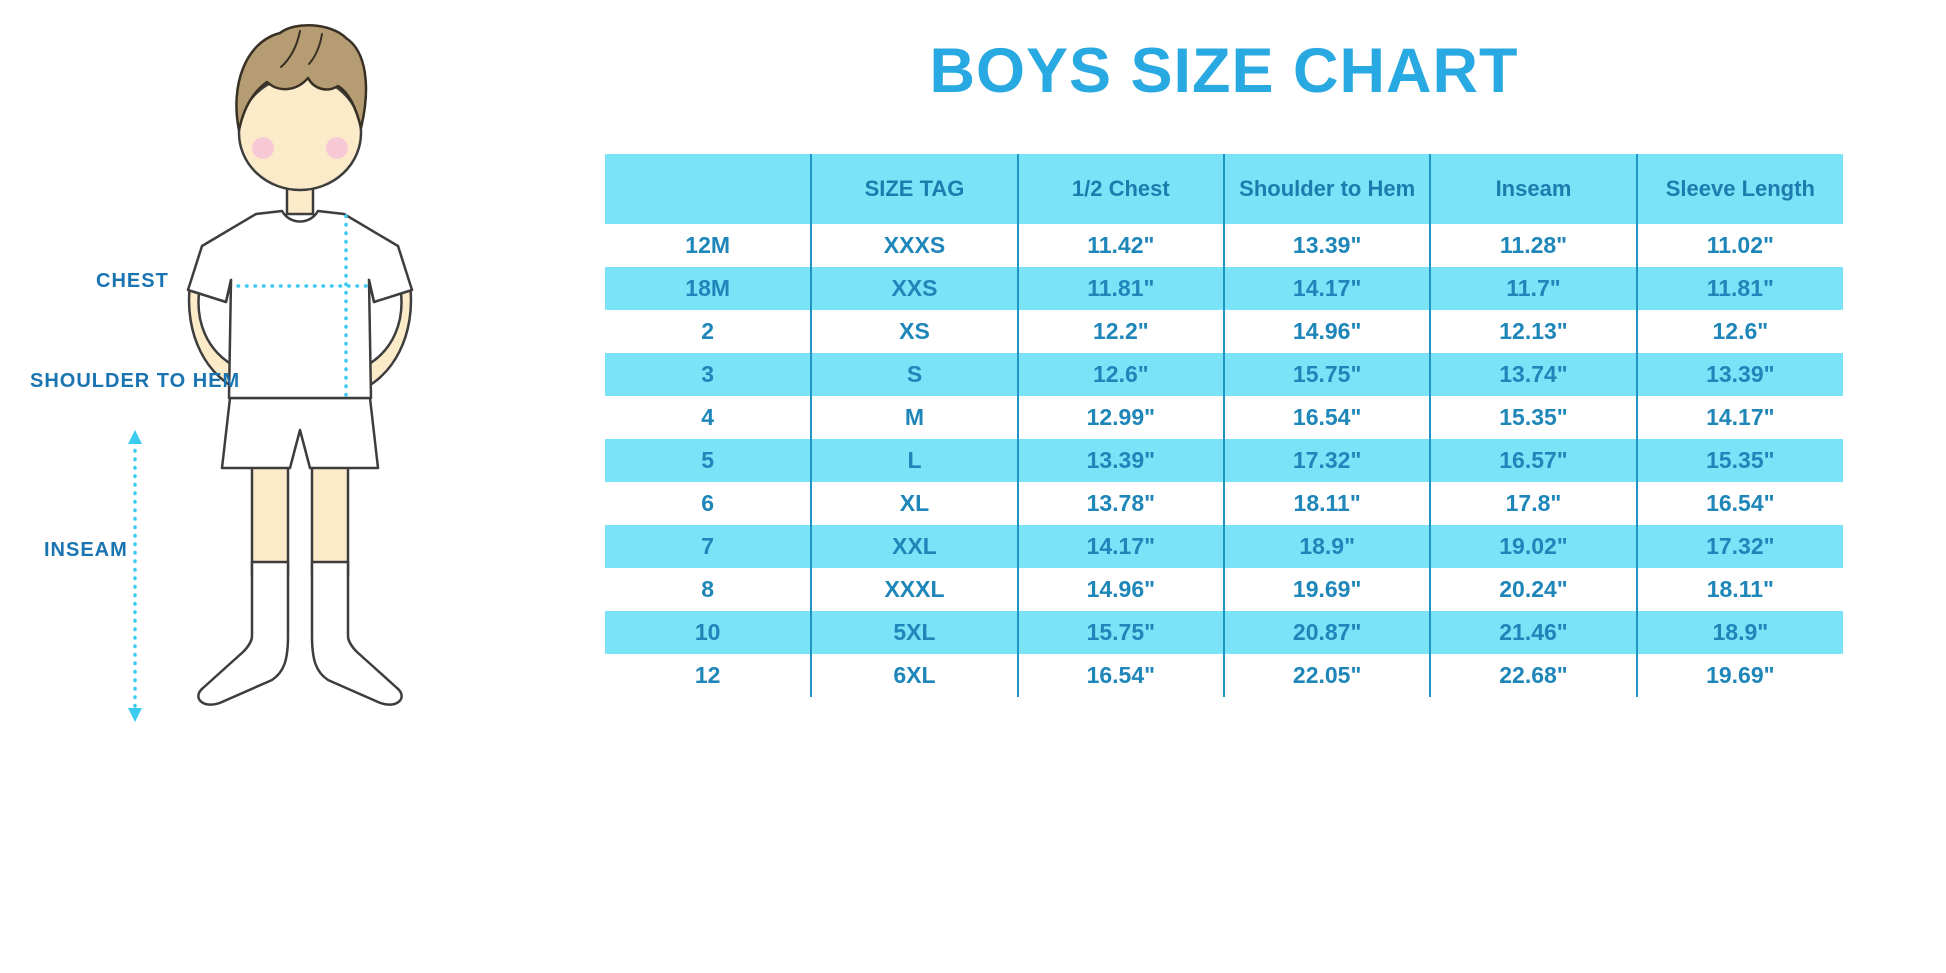 The image size is (1946, 973). I want to click on cell-shoulder-to-hem: 14.96", so click(1327, 332).